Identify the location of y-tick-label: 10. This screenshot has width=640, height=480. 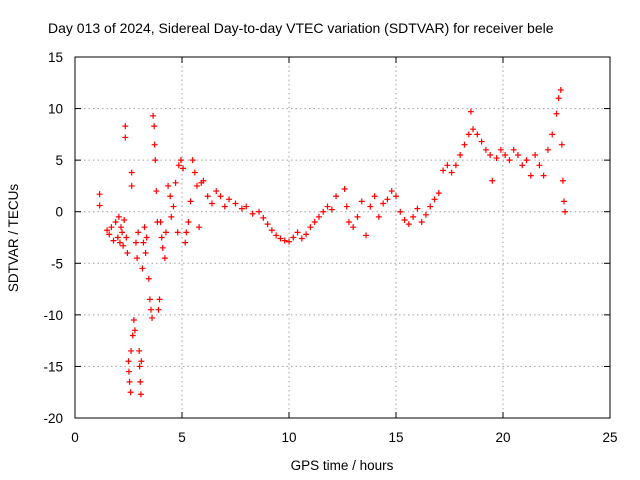
(55, 109).